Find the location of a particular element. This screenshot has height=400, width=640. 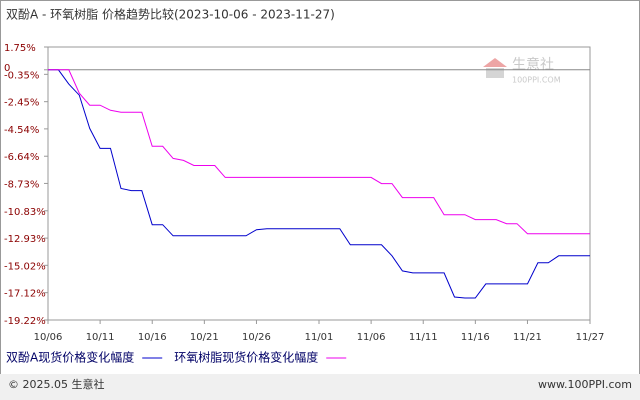

watermark-text: 100PPI.COM is located at coordinates (536, 80).